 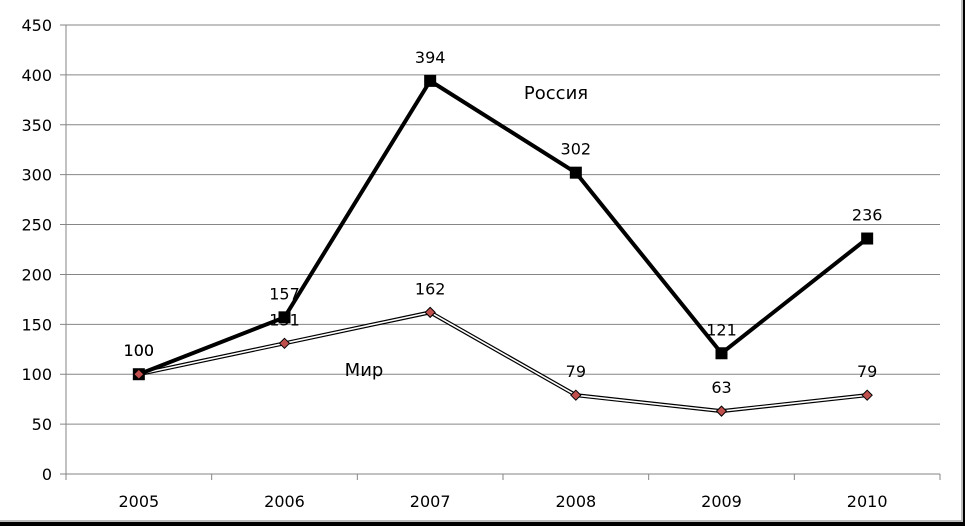 I want to click on y-tick-label: 150, so click(x=36, y=324).